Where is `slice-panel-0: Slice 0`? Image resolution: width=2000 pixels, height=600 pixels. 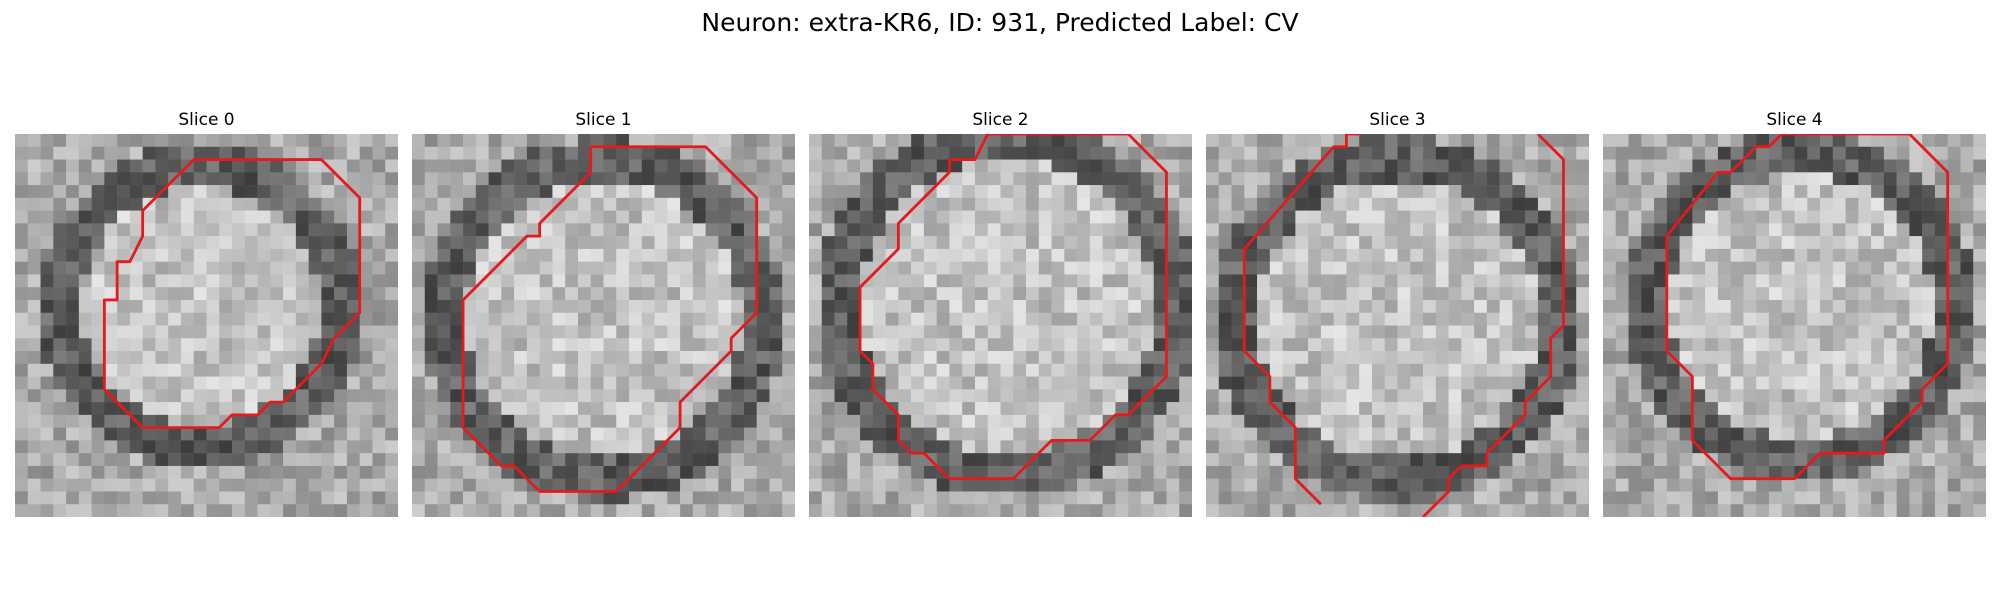 slice-panel-0: Slice 0 is located at coordinates (206, 313).